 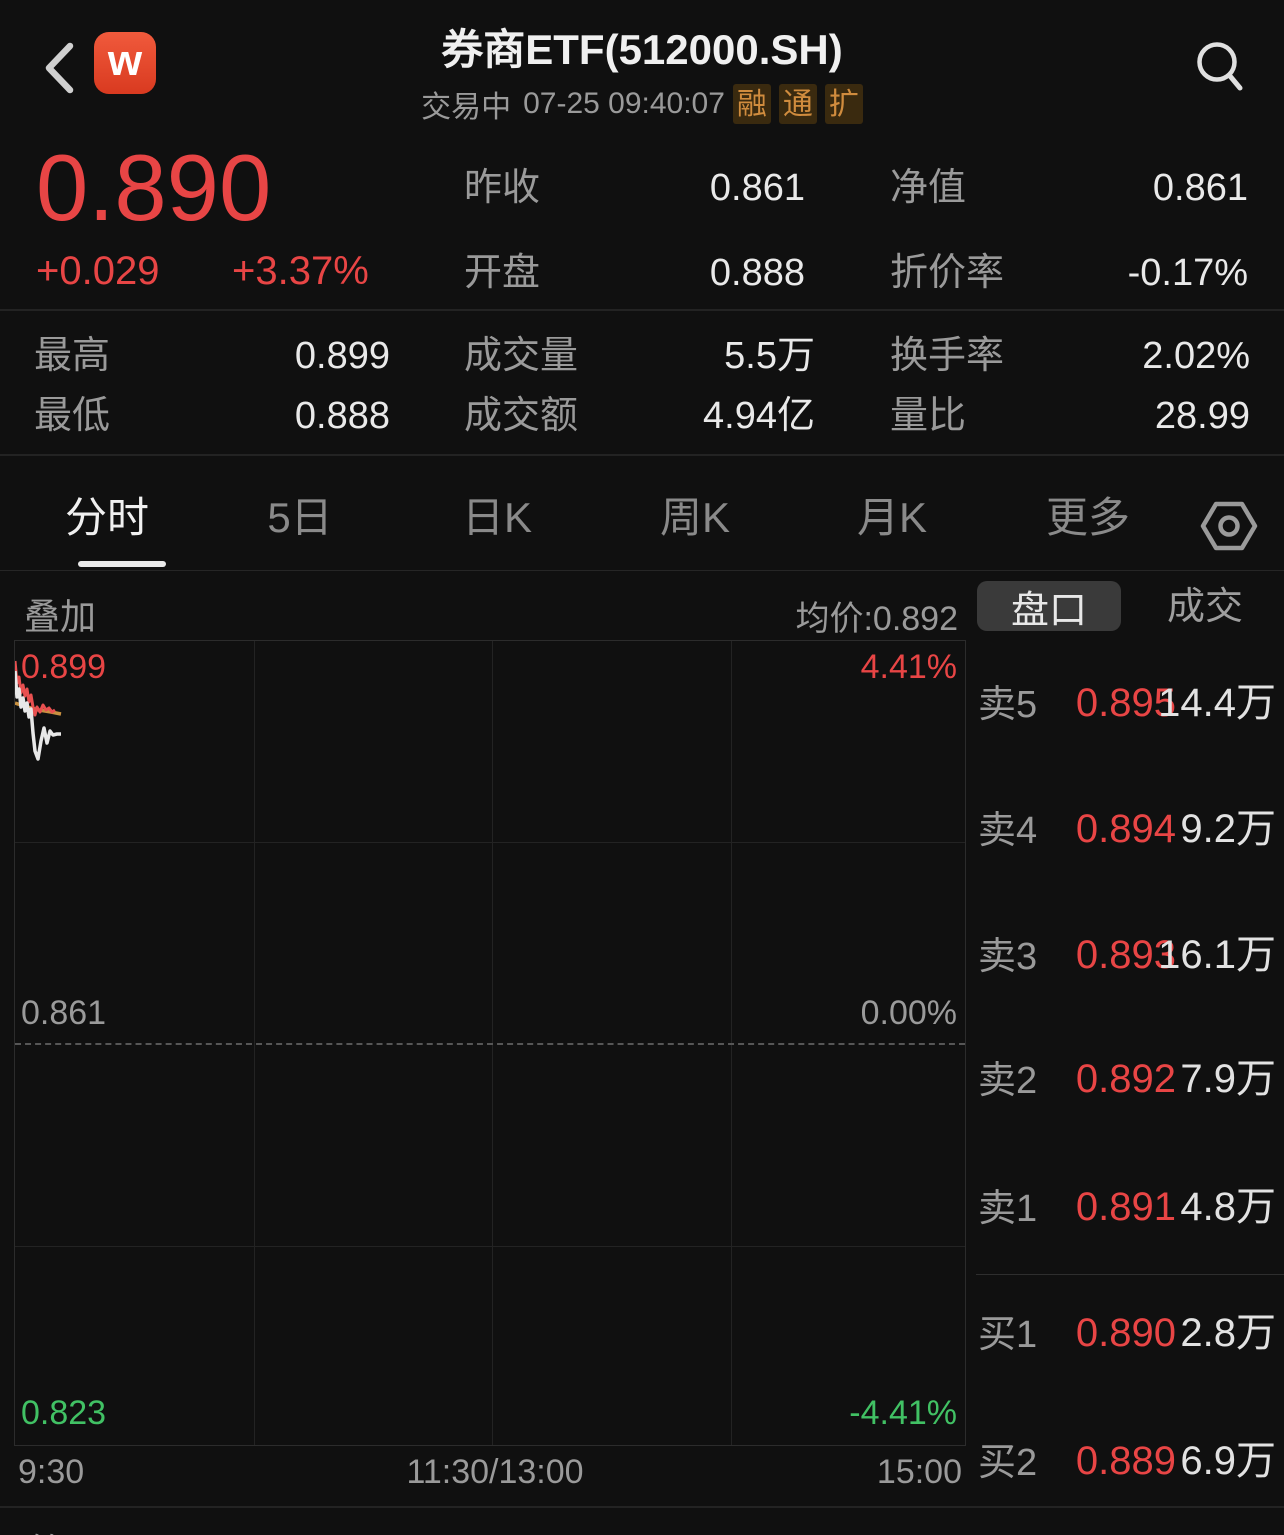 What do you see at coordinates (497, 517) in the screenshot?
I see `tab-daily-k: 日K` at bounding box center [497, 517].